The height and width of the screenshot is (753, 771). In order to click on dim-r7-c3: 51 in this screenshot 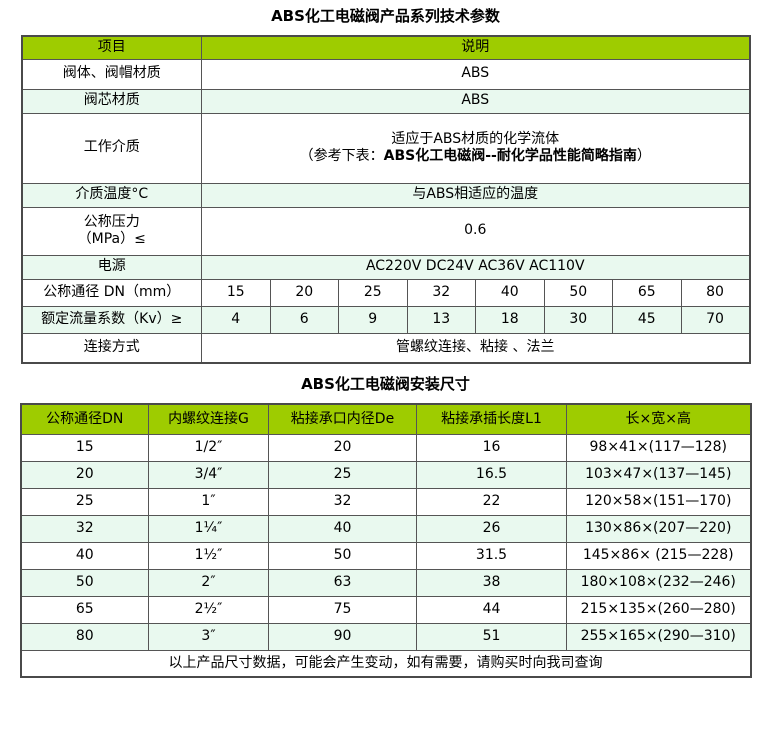, I will do `click(491, 636)`.